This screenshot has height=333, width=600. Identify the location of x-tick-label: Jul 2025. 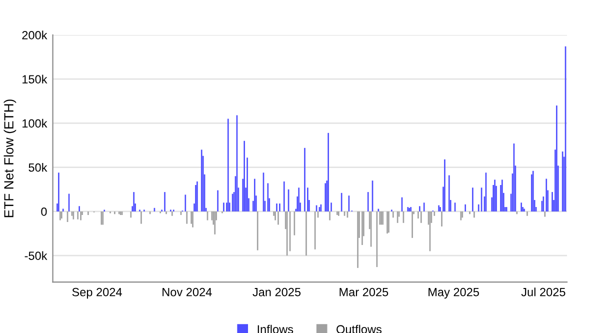
(543, 292).